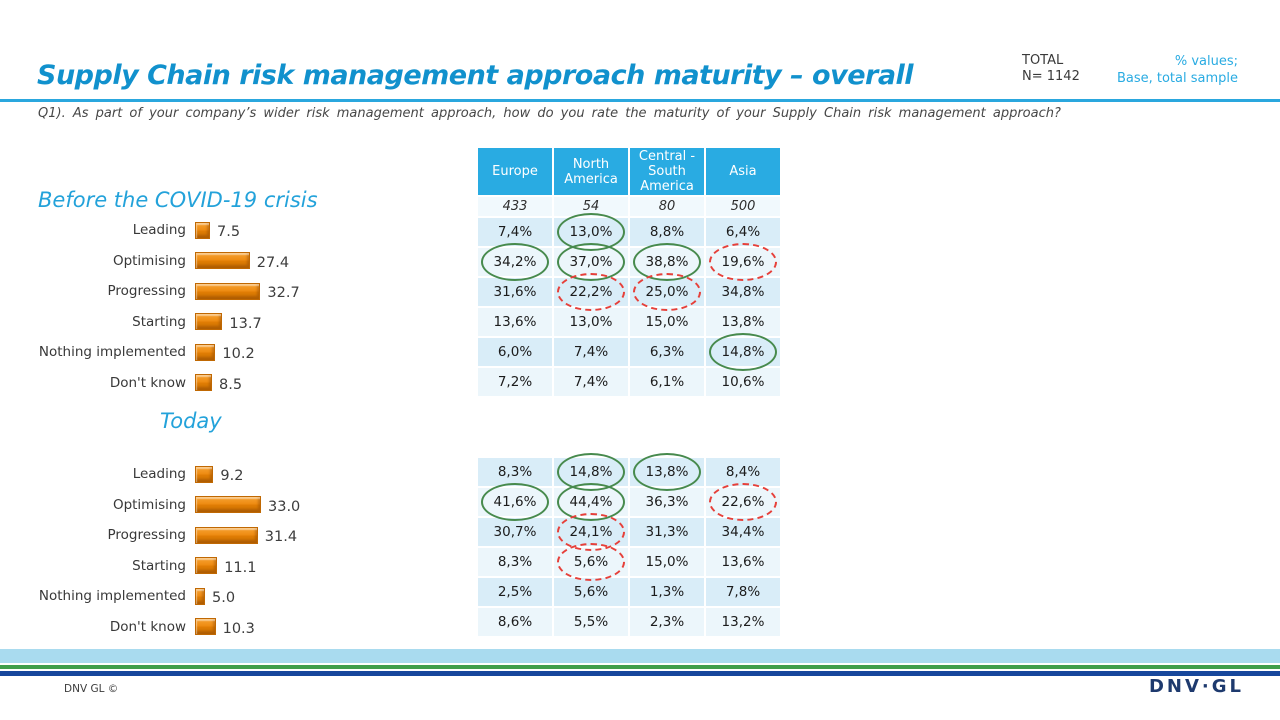  What do you see at coordinates (159, 474) in the screenshot?
I see `bar-label: Leading` at bounding box center [159, 474].